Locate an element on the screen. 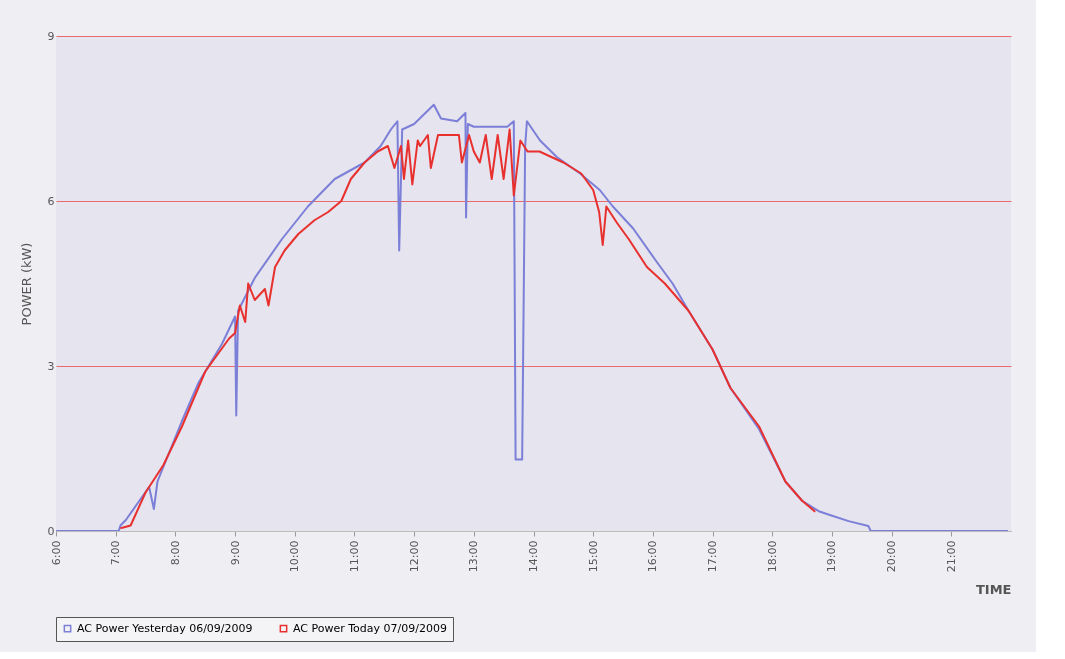 The width and height of the screenshot is (1065, 659). legend-label: AC Power Yesterday 06/09/2009 is located at coordinates (165, 628).